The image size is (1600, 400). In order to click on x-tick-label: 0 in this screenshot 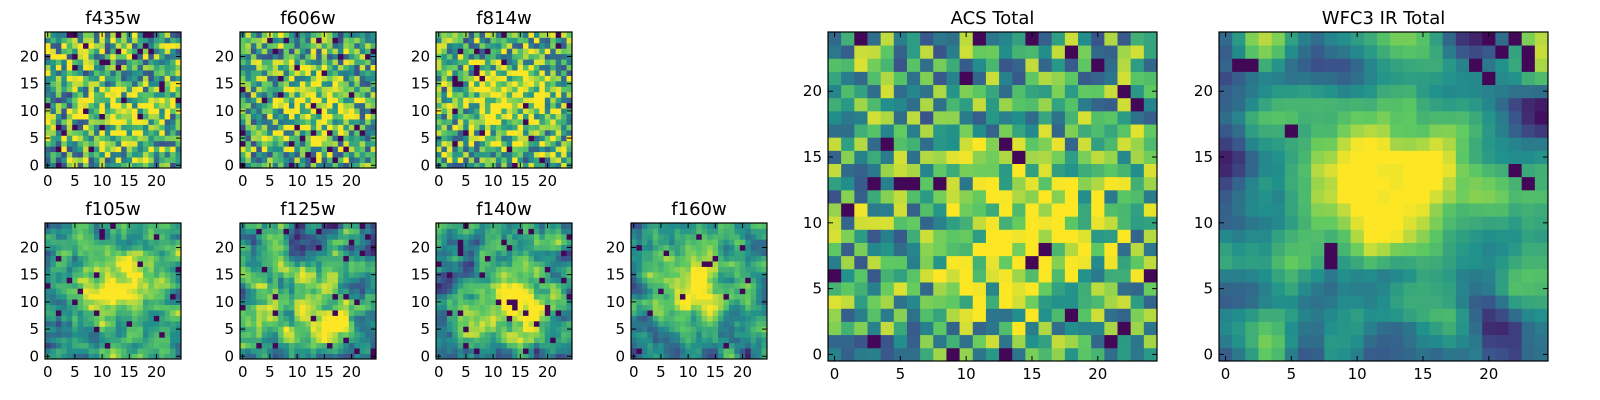, I will do `click(439, 372)`.